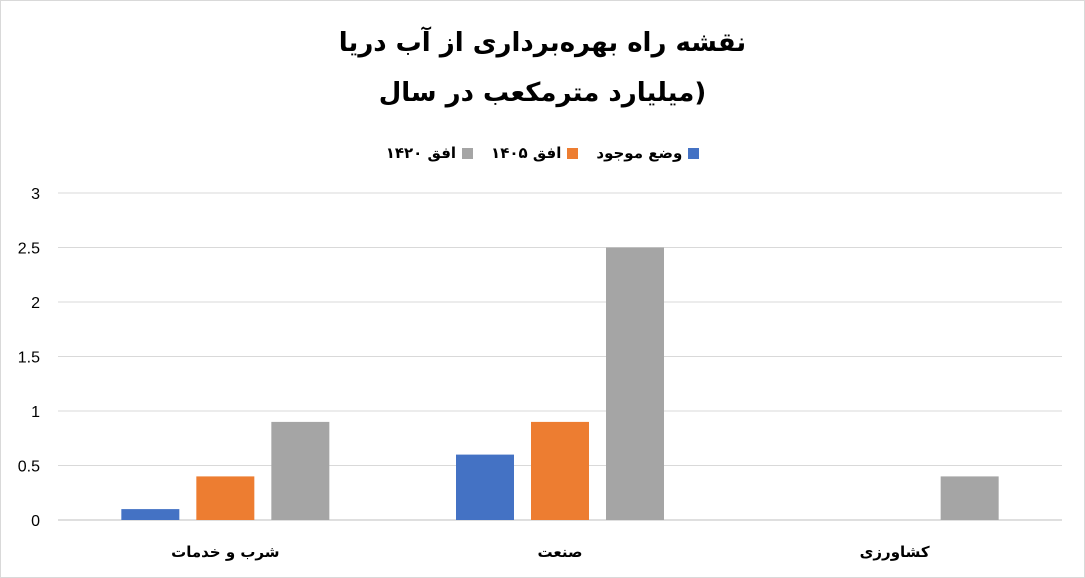 Image resolution: width=1085 pixels, height=578 pixels. What do you see at coordinates (225, 552) in the screenshot?
I see `x-category-label-0: شرب و خدمات` at bounding box center [225, 552].